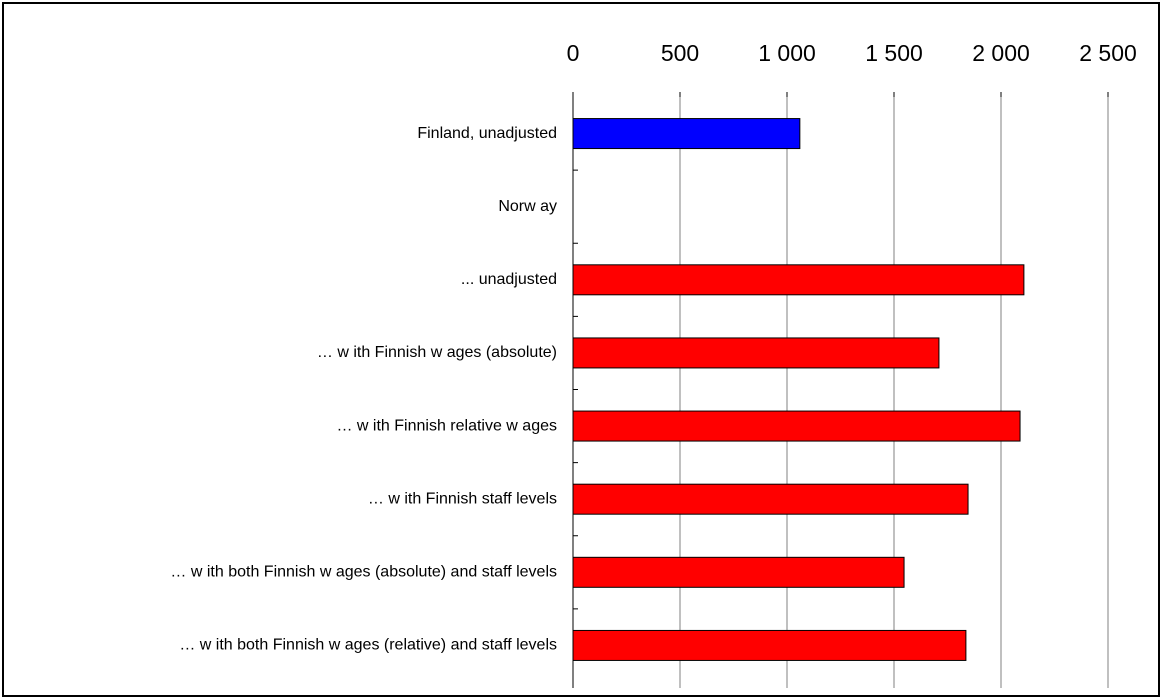 Image resolution: width=1163 pixels, height=700 pixels. I want to click on category-label: … w ith Finnish relative w ages, so click(446, 425).